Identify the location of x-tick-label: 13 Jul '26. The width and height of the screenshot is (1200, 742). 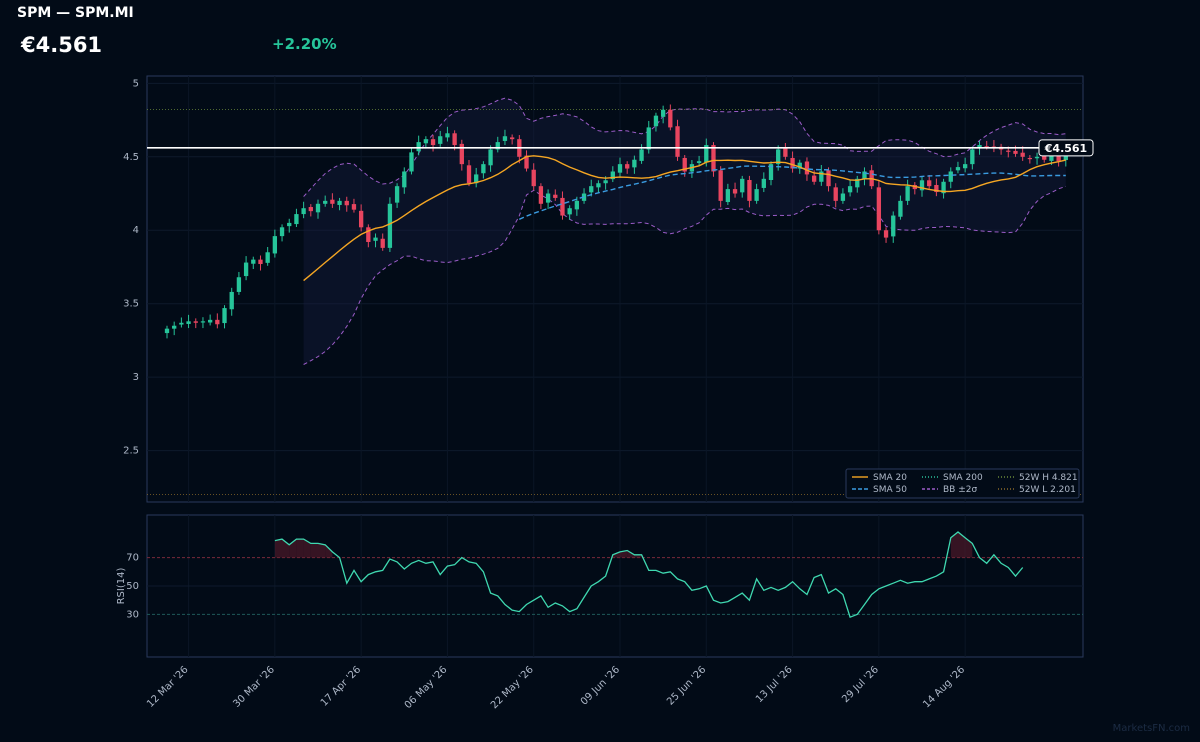
(774, 684).